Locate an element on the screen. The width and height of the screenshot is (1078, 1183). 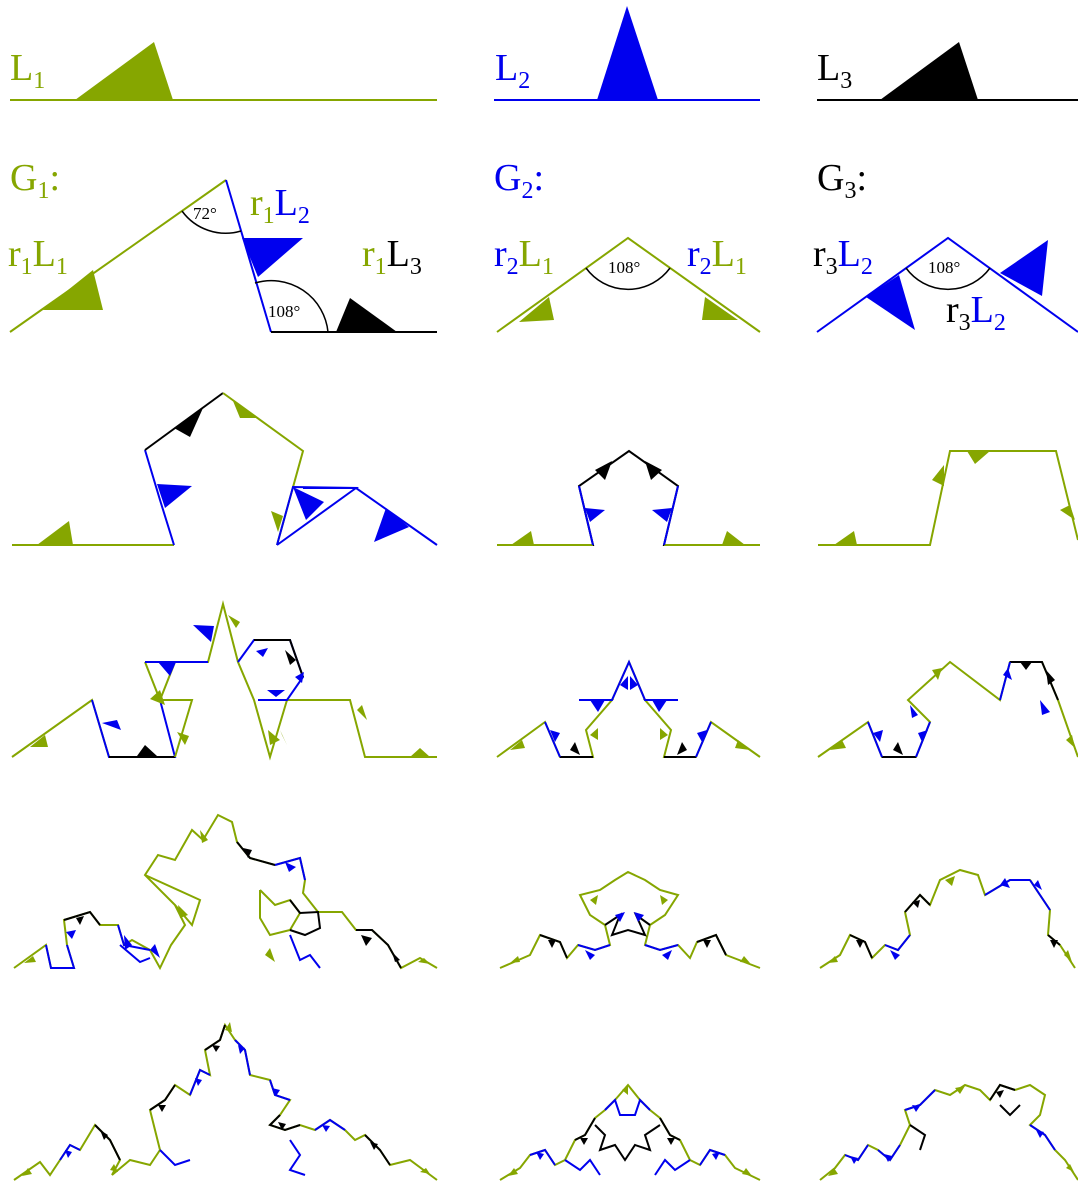
svg-text: L3 is located at coordinates (834, 70).